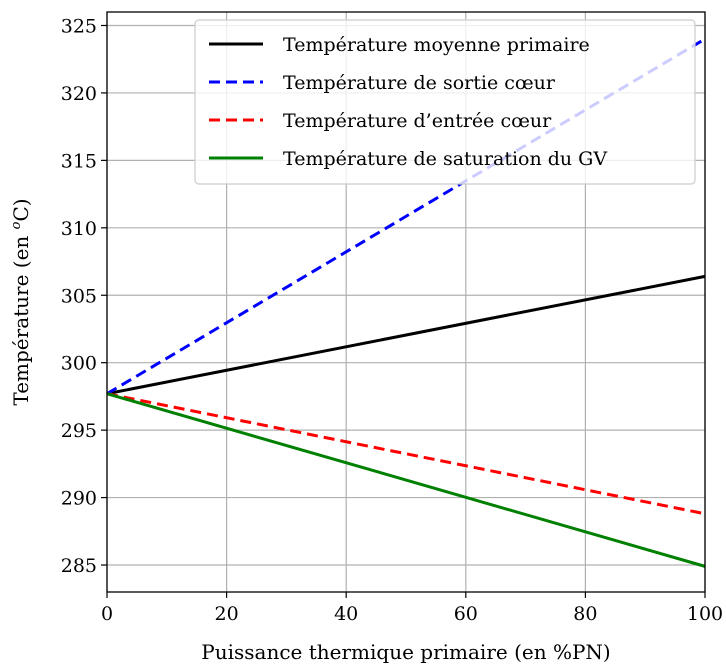 The width and height of the screenshot is (726, 672). I want to click on x-tick-label: 20, so click(227, 614).